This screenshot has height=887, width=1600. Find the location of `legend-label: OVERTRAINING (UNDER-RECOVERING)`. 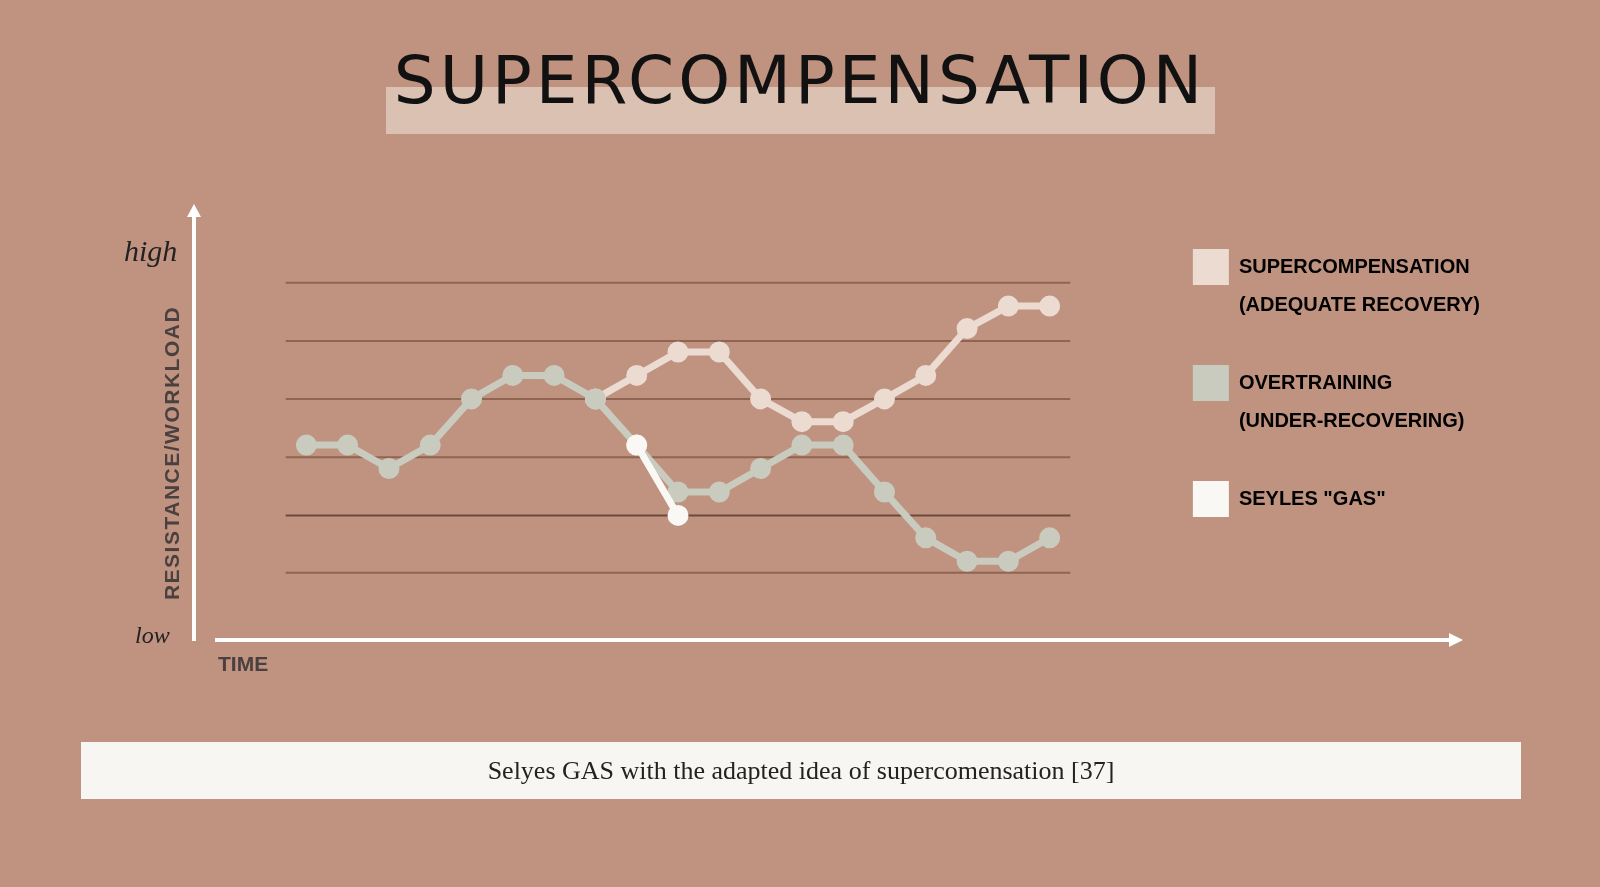

legend-label: OVERTRAINING (UNDER-RECOVERING) is located at coordinates (1351, 400).